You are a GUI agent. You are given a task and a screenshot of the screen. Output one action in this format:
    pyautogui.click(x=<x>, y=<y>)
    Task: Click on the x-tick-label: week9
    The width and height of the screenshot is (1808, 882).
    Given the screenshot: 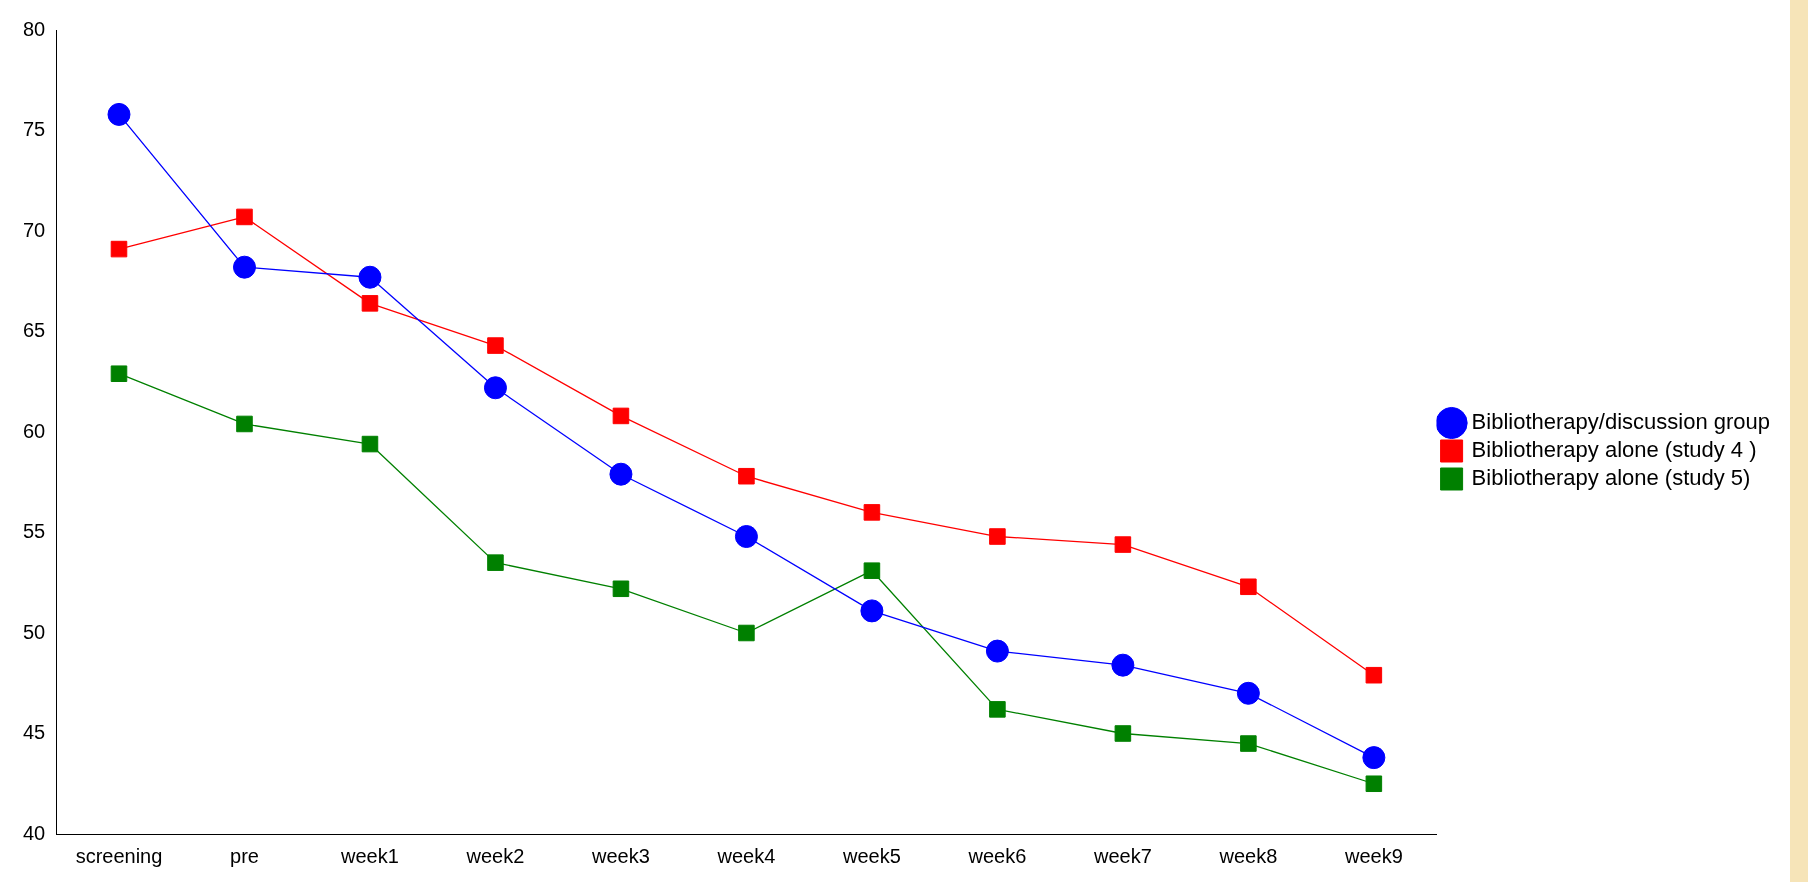 What is the action you would take?
    pyautogui.click(x=1373, y=855)
    